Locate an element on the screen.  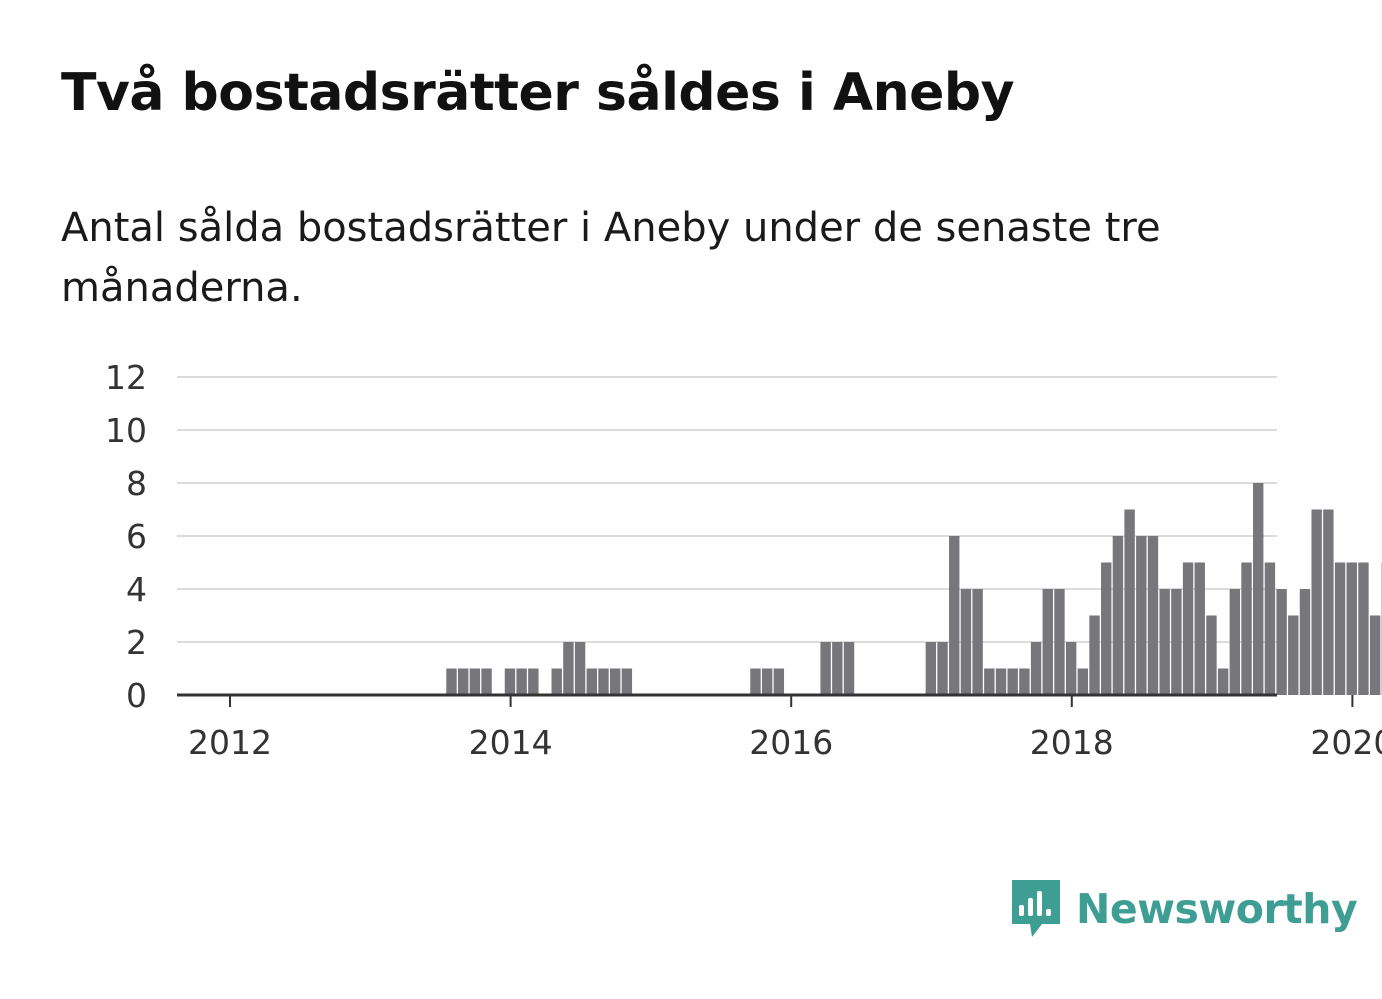
y-tick-label: 4 is located at coordinates (136, 589).